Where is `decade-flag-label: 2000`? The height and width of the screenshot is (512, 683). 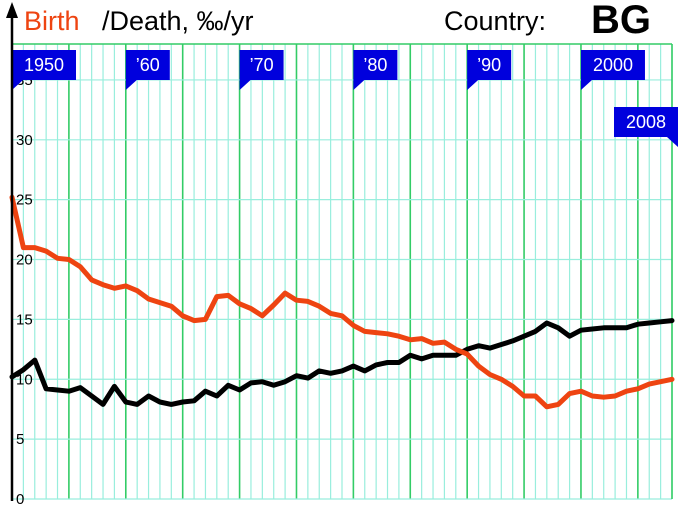
decade-flag-label: 2000 is located at coordinates (613, 65).